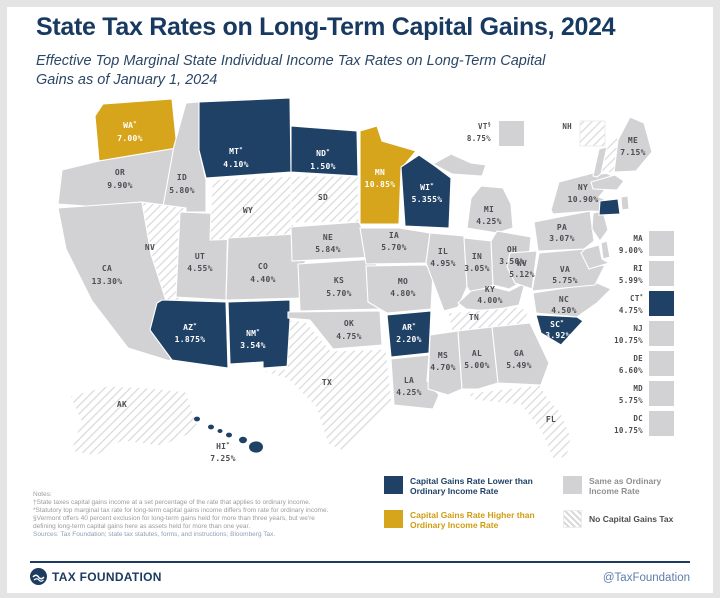  What do you see at coordinates (625, 481) in the screenshot?
I see `legend-same-line1: Same as Ordinary` at bounding box center [625, 481].